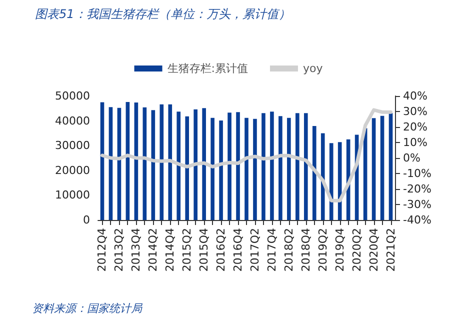 This screenshot has height=320, width=457. Describe the element at coordinates (357, 250) in the screenshot. I see `x-tick-label: 2020Q2` at that location.